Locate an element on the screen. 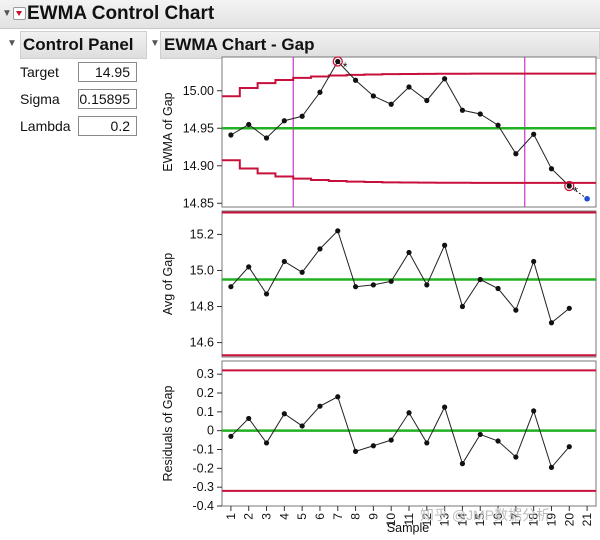  sigma-field: 0.15895 is located at coordinates (107, 99).